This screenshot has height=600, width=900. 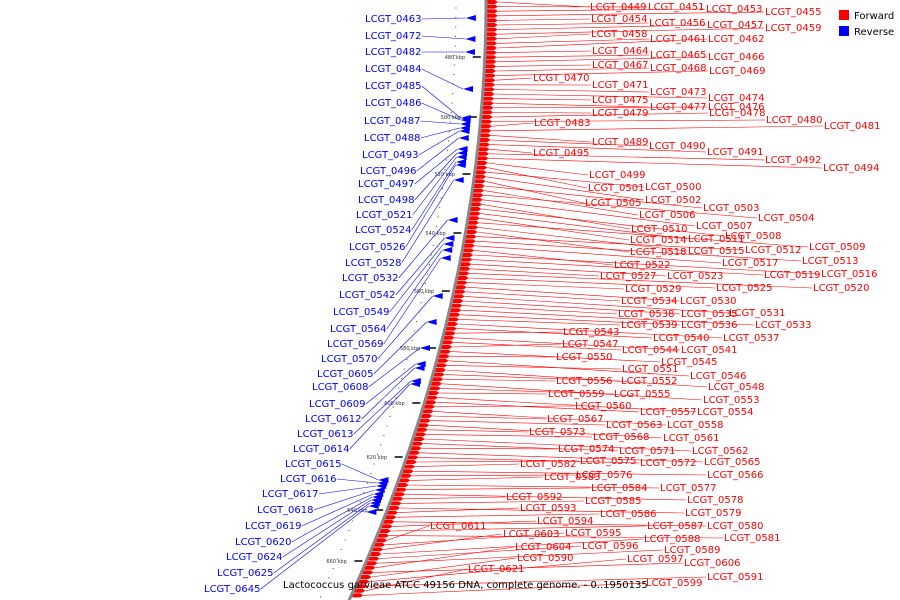 I want to click on reverse-gene-label: LCGT_0609, so click(x=337, y=404).